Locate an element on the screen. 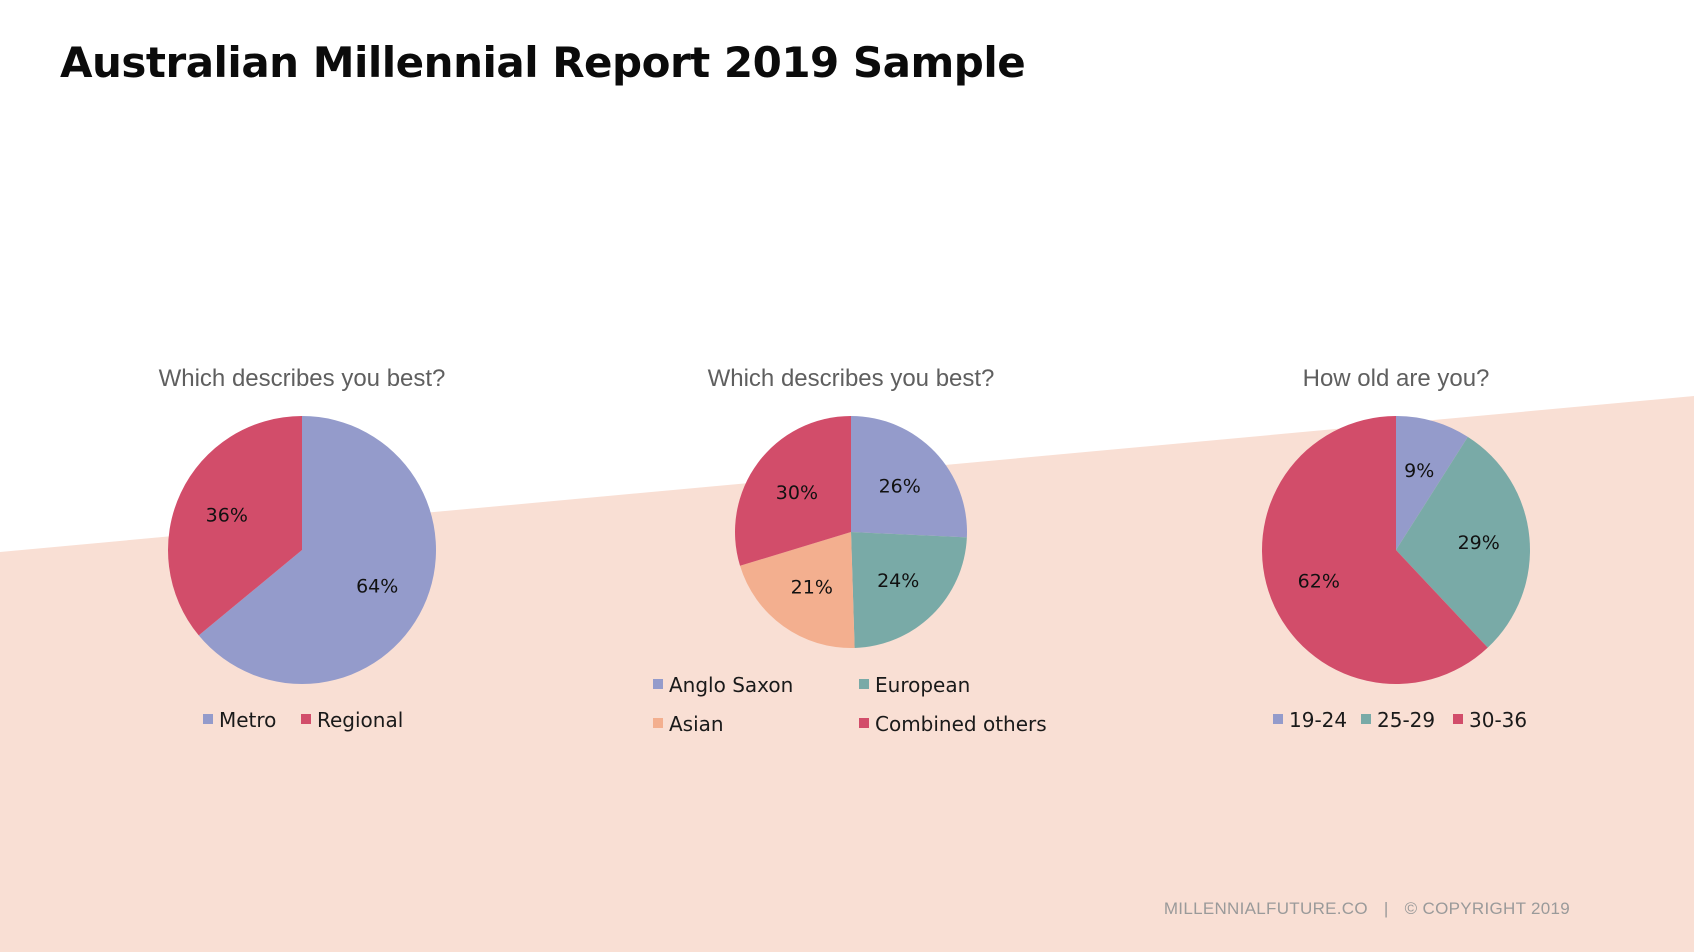  footer: MILLENNIALFUTURE.CO | © COPYRIGHT 2019 is located at coordinates (1367, 909).